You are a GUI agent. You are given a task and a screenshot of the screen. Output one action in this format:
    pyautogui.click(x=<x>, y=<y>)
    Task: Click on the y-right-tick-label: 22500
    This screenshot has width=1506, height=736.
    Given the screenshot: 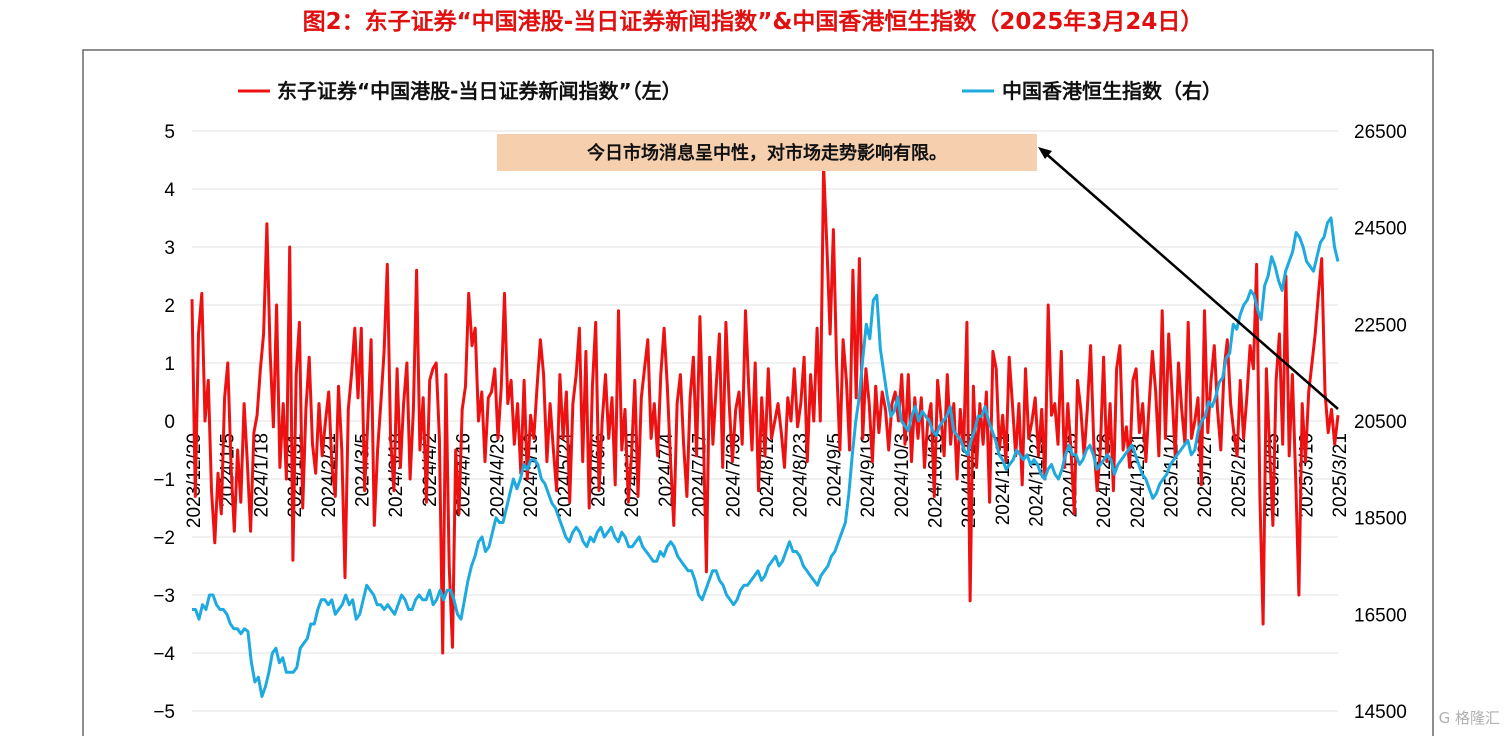 What is the action you would take?
    pyautogui.click(x=1380, y=325)
    